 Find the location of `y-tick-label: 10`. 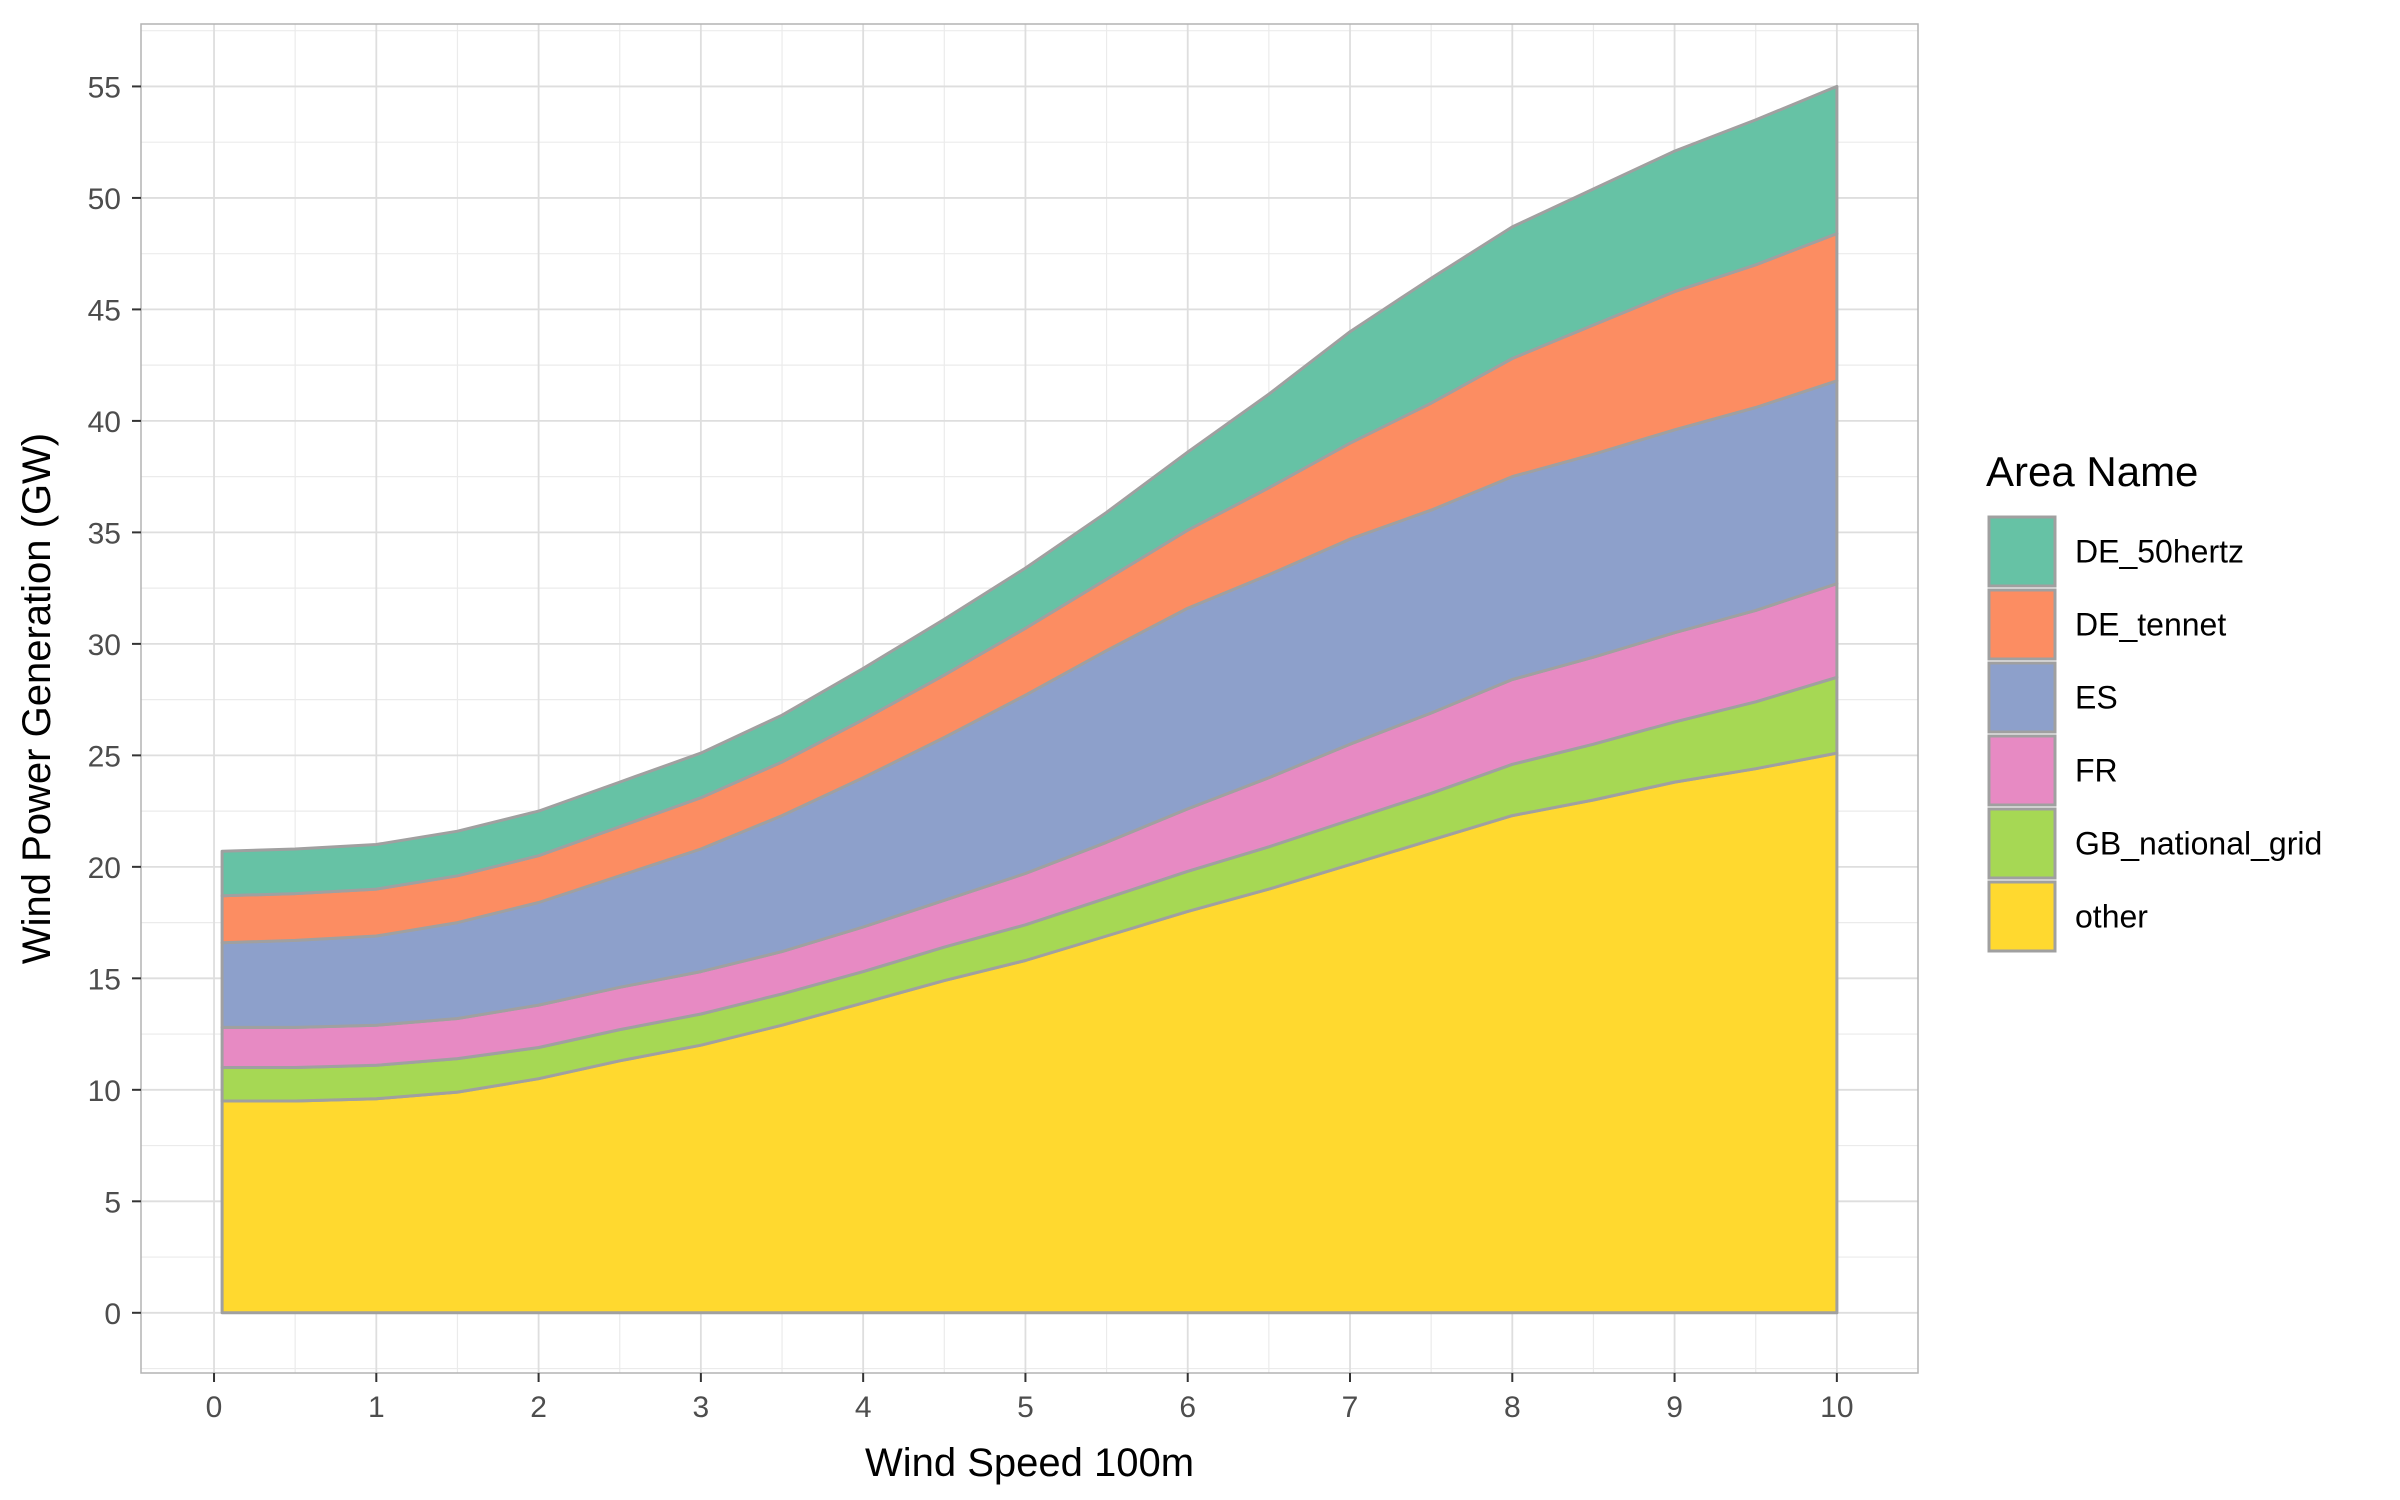

y-tick-label: 10 is located at coordinates (104, 1091).